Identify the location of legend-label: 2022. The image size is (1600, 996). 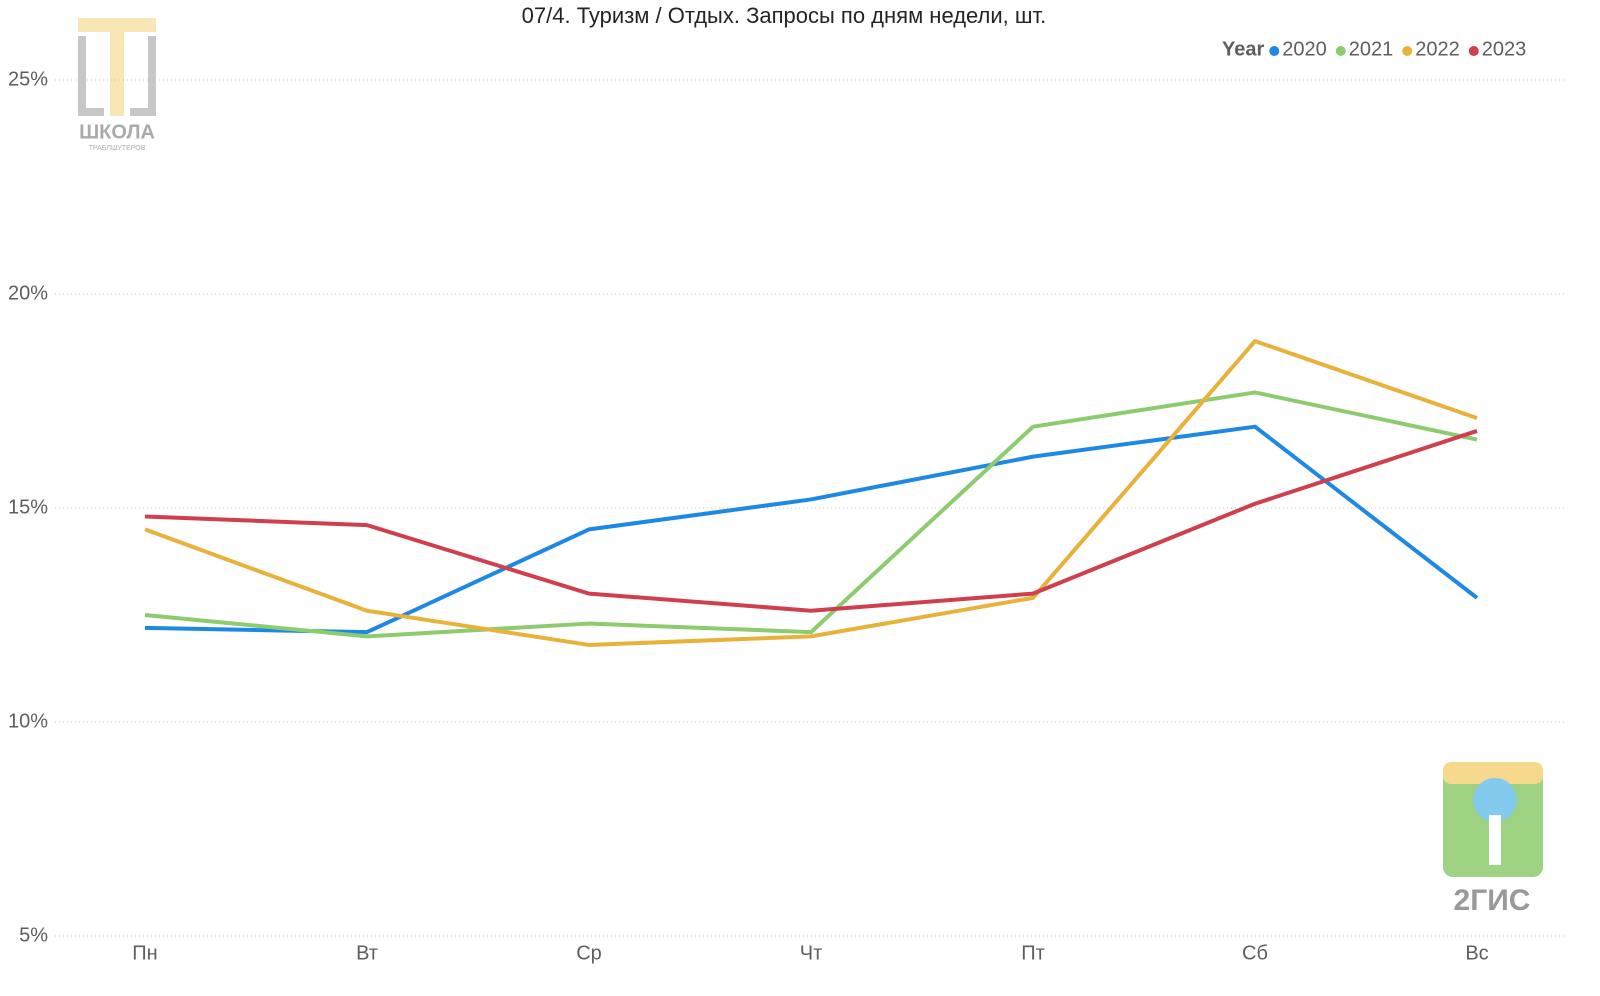
(1437, 49).